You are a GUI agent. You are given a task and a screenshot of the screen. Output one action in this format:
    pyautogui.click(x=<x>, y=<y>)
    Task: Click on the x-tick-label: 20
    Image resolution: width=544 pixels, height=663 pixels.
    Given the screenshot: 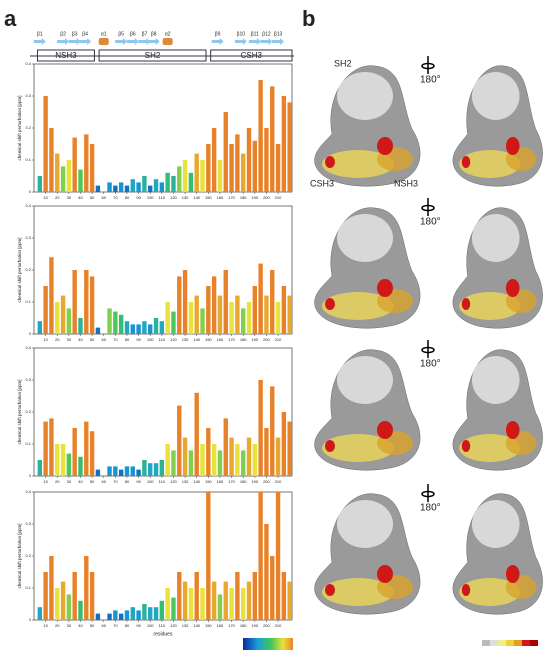 What is the action you would take?
    pyautogui.click(x=57, y=339)
    